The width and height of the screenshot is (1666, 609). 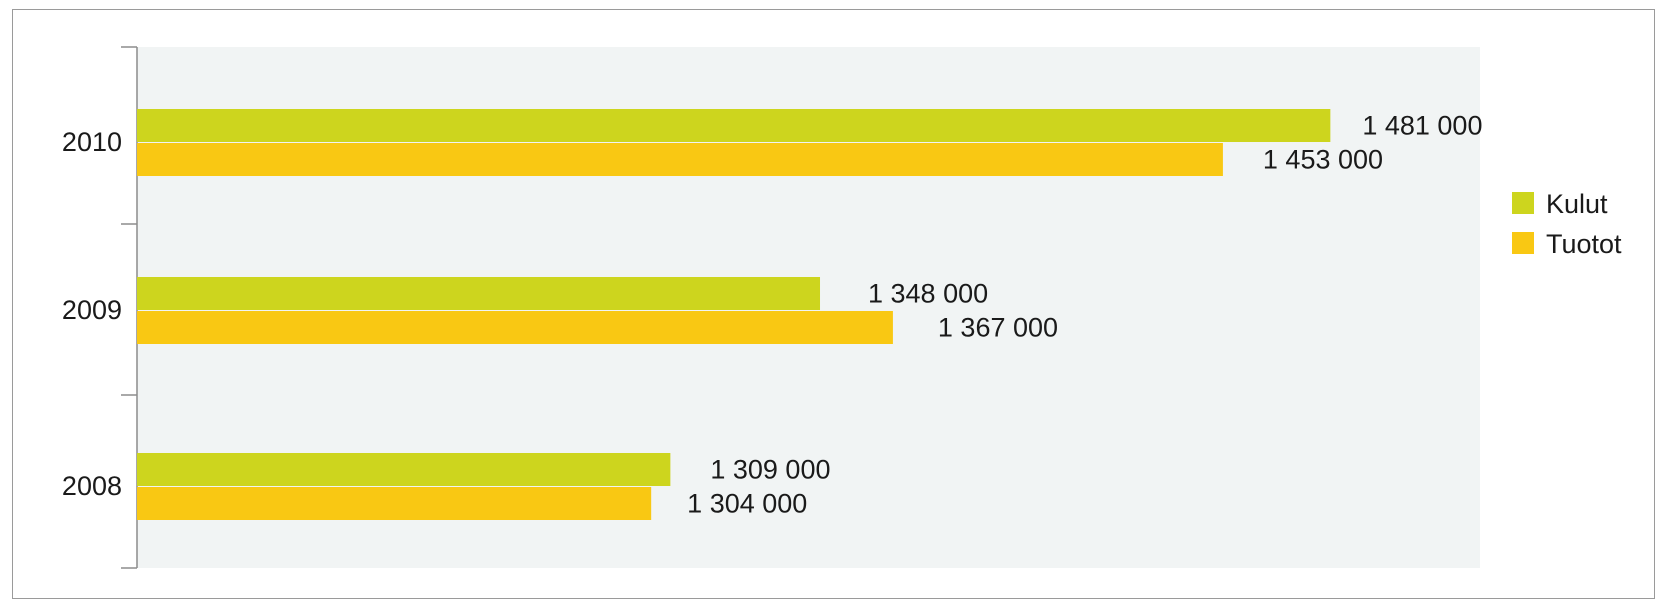 What do you see at coordinates (1523, 203) in the screenshot?
I see `legend-swatch-kulut` at bounding box center [1523, 203].